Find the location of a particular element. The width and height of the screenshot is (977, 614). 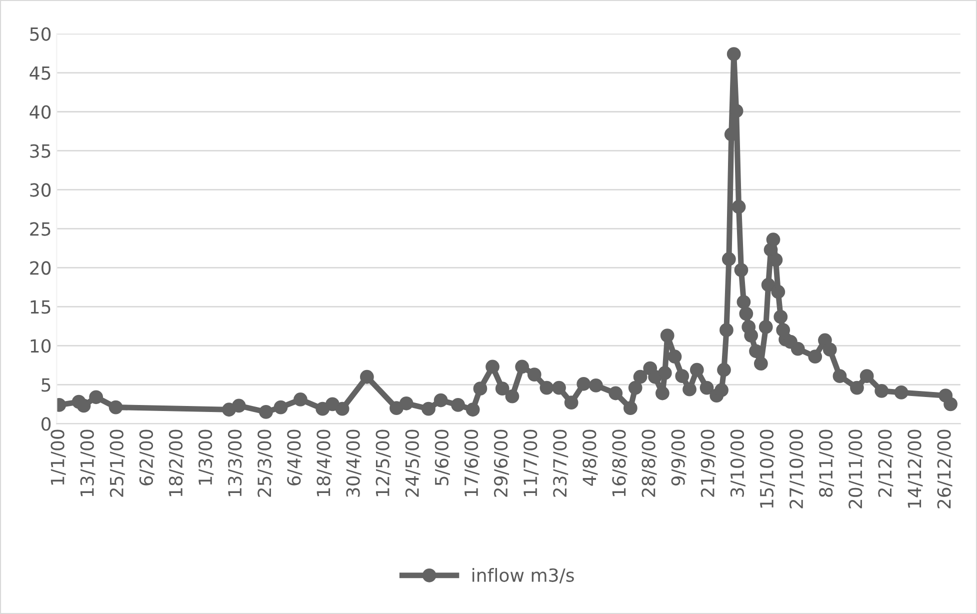

x-tick-label: 30/4/00 is located at coordinates (354, 463).